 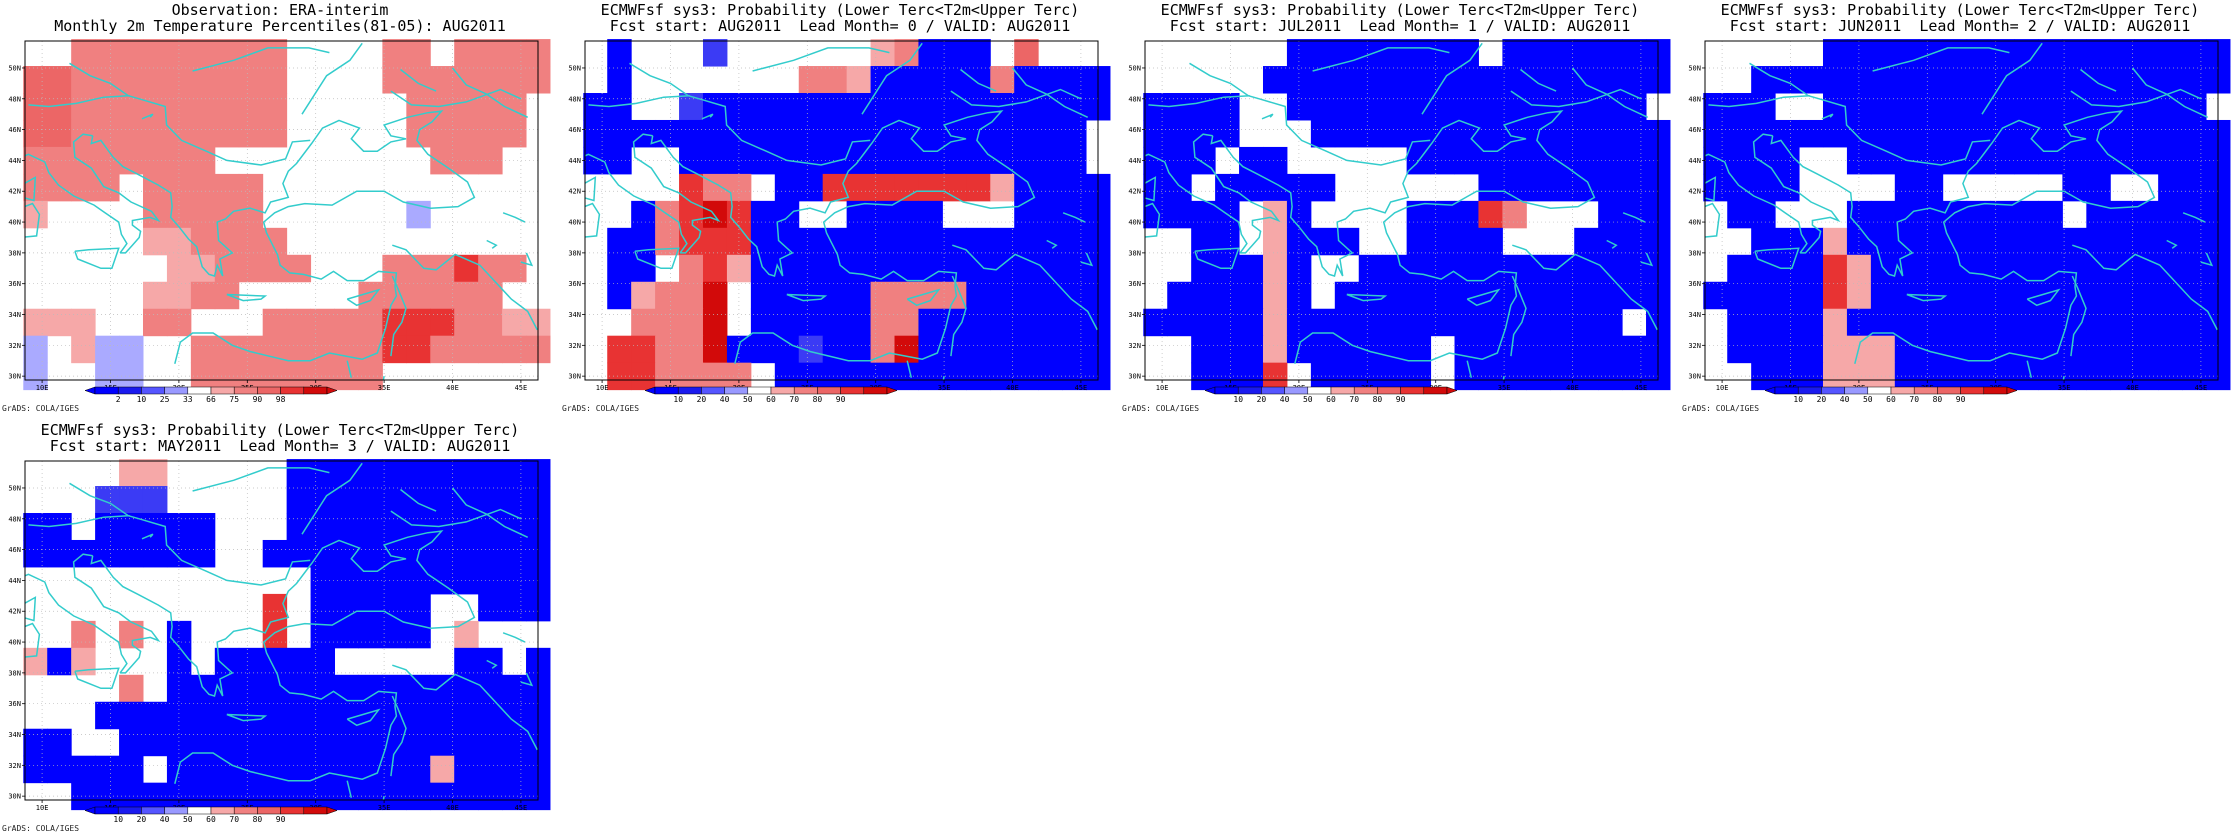 What do you see at coordinates (1641, 388) in the screenshot?
I see `lon-label: 45E` at bounding box center [1641, 388].